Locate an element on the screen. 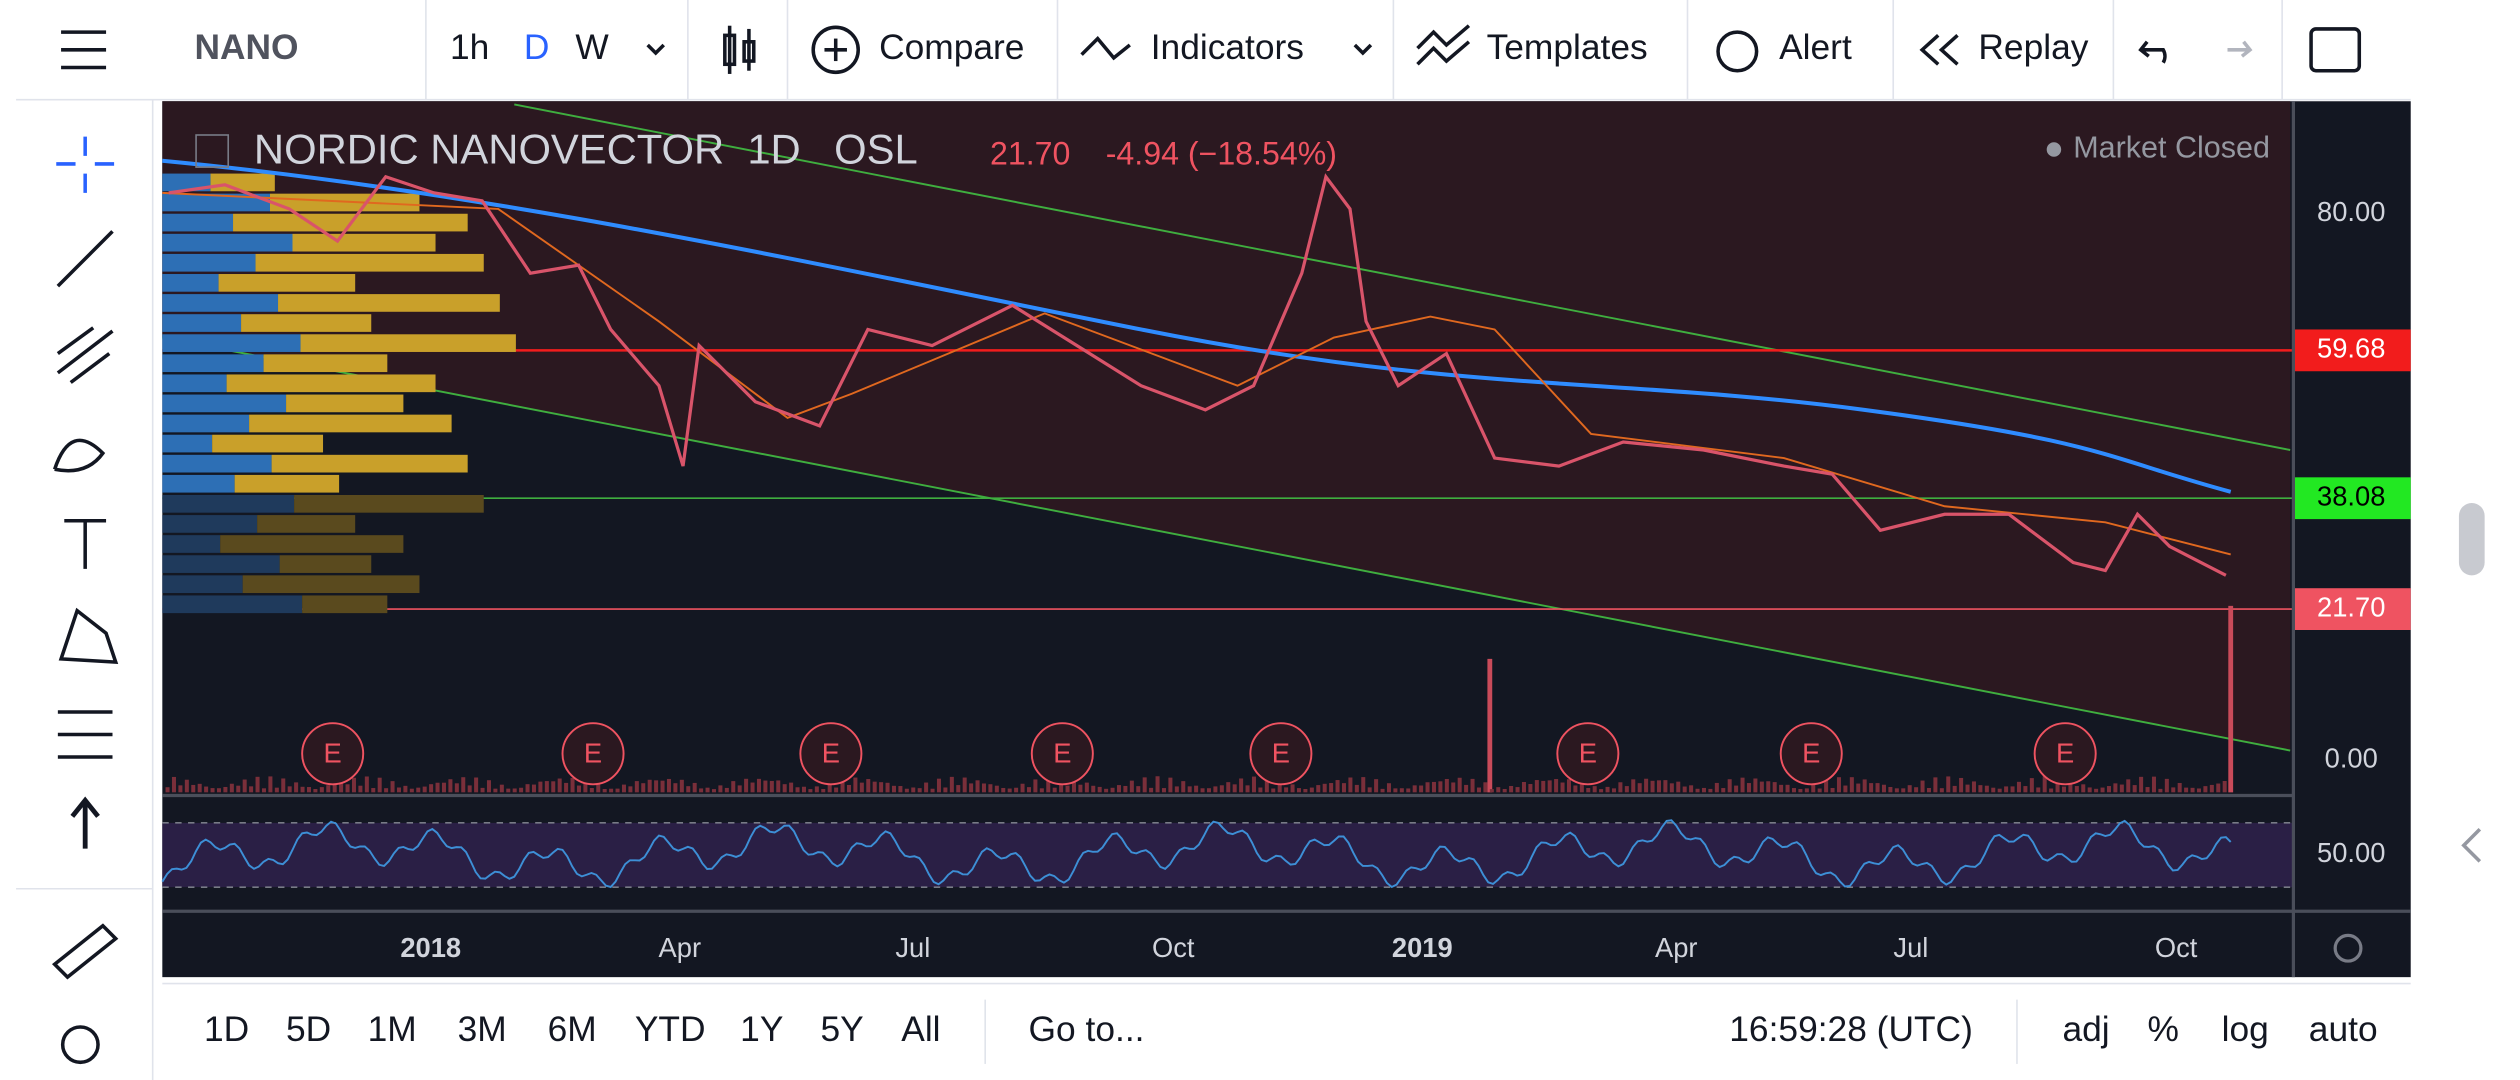  toolbar-button: Compare is located at coordinates (951, 47).